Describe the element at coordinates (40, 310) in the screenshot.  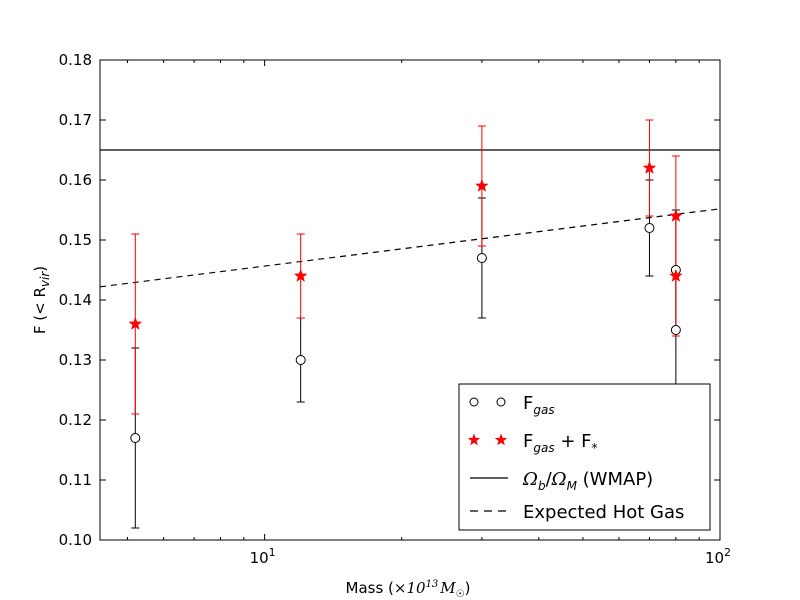
I see `y-axis-label-prefix: F (< R` at that location.